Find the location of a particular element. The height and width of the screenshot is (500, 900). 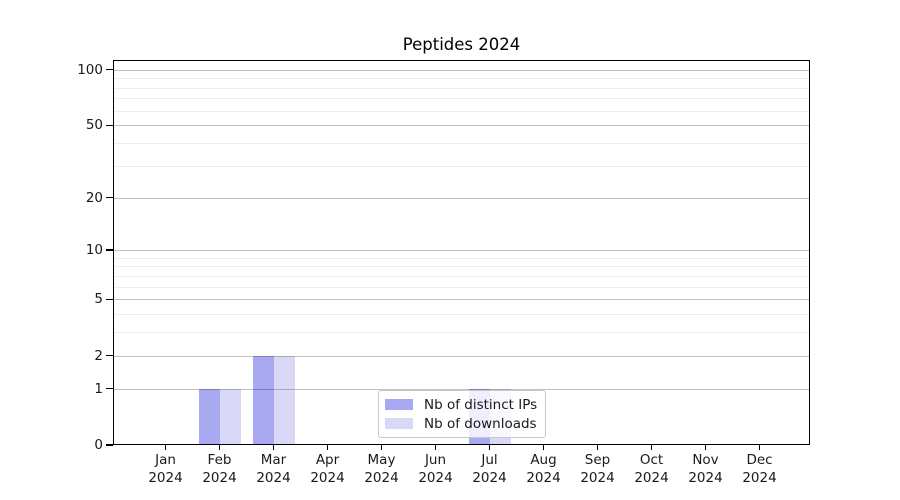

y-axis-tick-label: 2 is located at coordinates (98, 355).